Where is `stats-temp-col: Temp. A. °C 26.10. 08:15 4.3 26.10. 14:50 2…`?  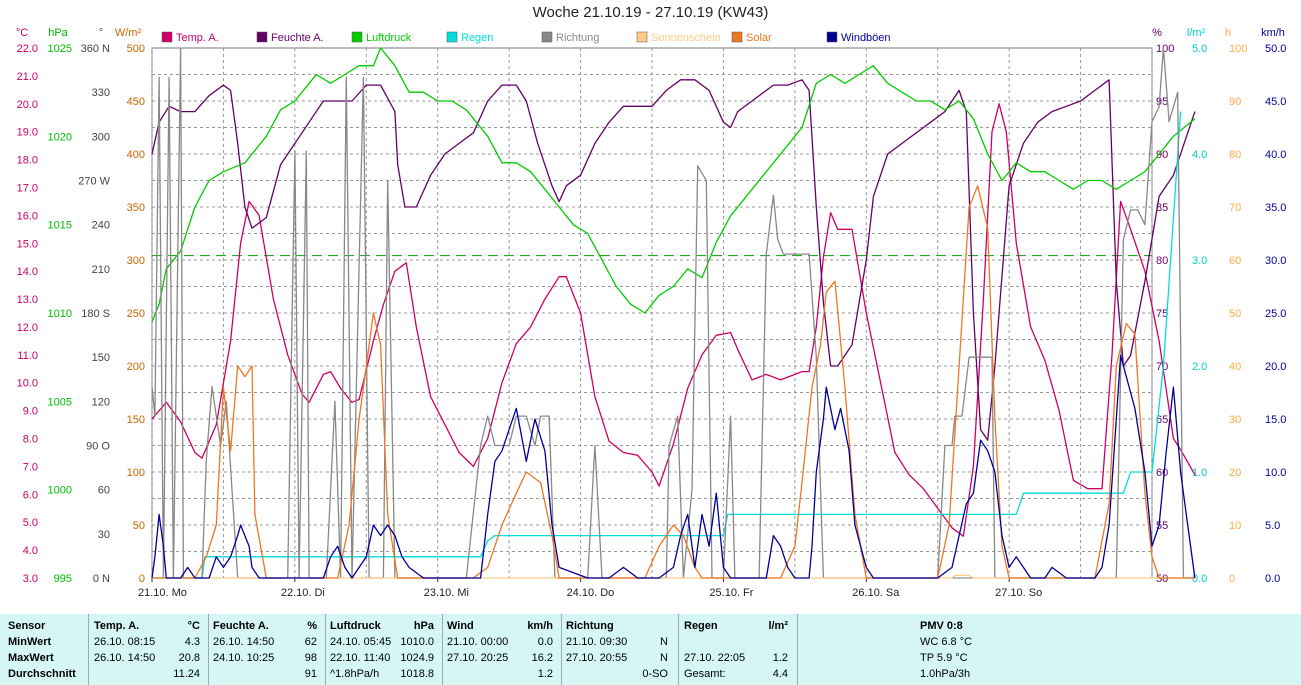 stats-temp-col: Temp. A. °C 26.10. 08:15 4.3 26.10. 14:50 2… is located at coordinates (149, 650).